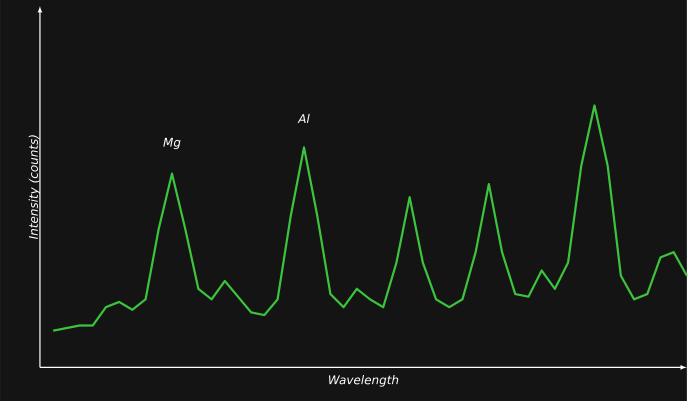 This screenshot has height=401, width=688. I want to click on annotation: Mg, so click(171, 143).